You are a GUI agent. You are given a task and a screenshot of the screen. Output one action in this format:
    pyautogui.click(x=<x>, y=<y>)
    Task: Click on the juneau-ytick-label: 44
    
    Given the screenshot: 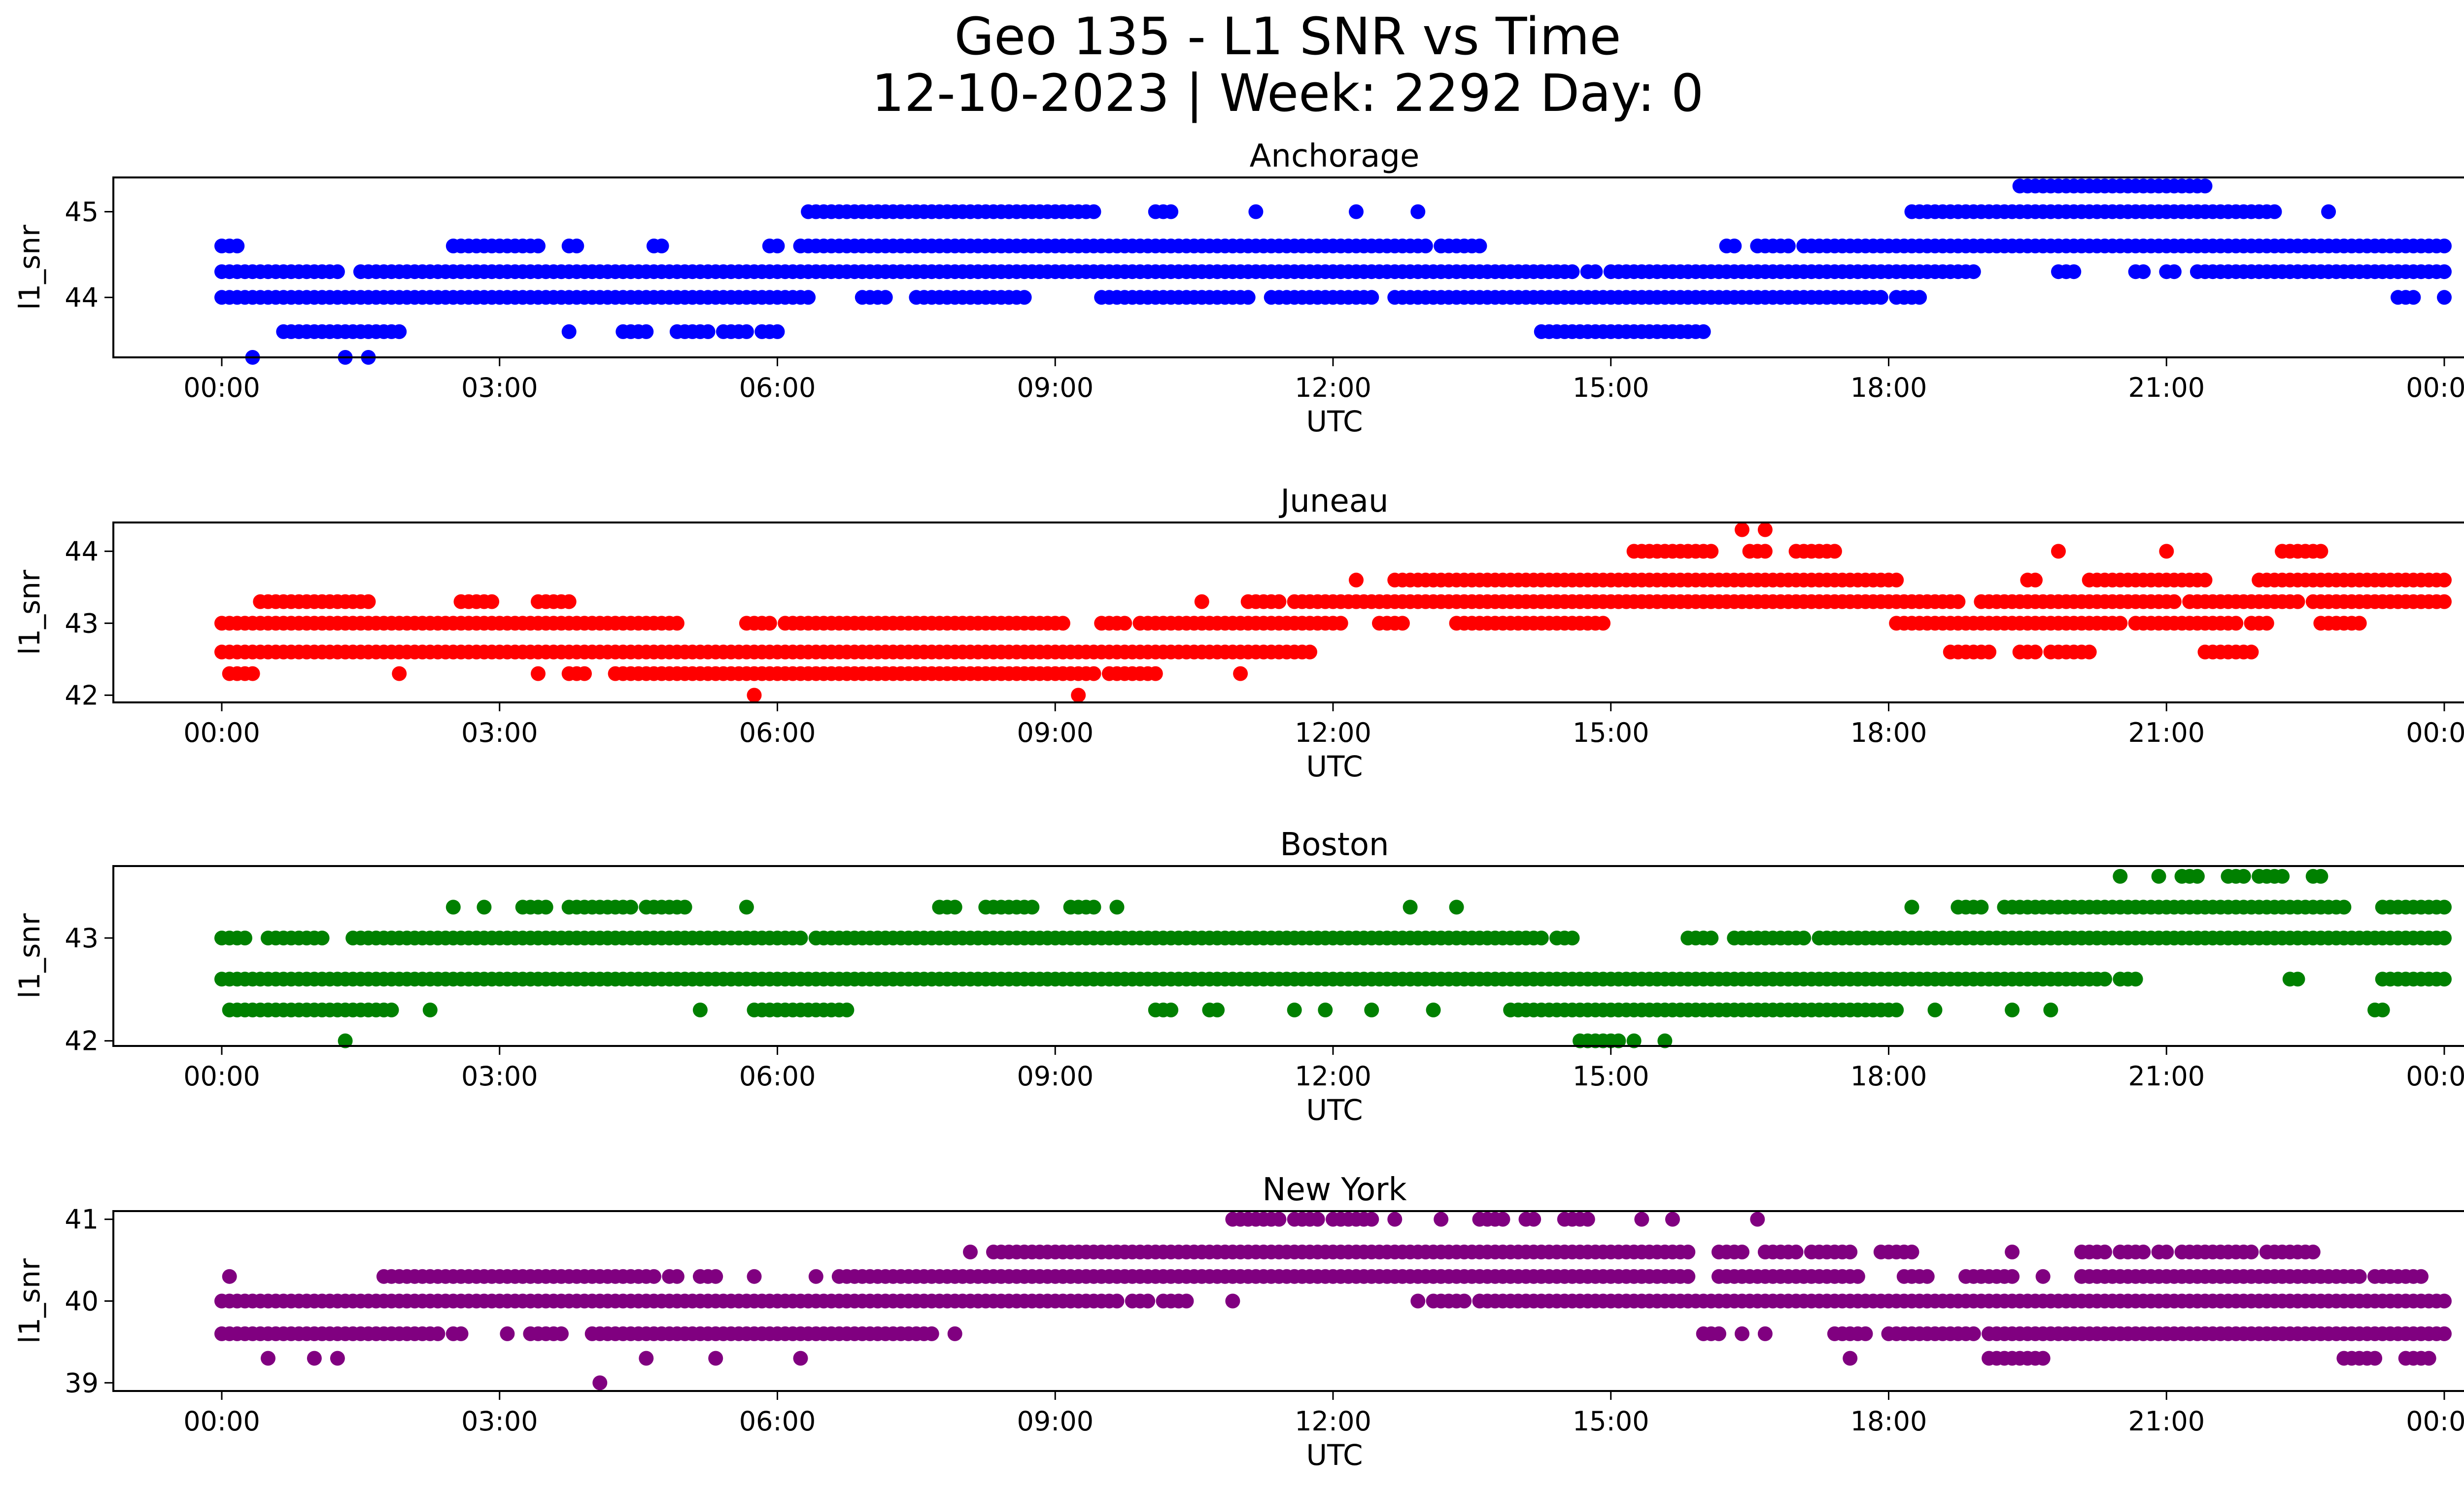 What is the action you would take?
    pyautogui.click(x=82, y=551)
    